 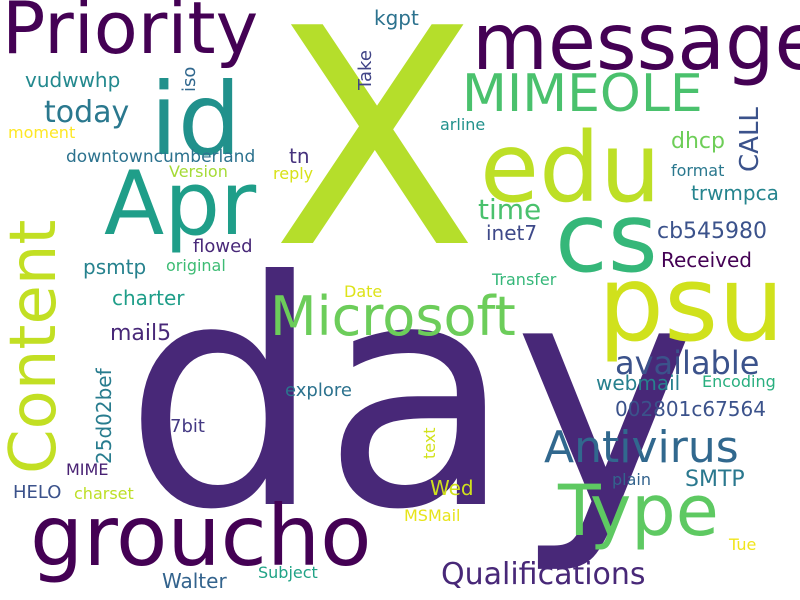 What do you see at coordinates (570, 168) in the screenshot?
I see `word-edu: edu` at bounding box center [570, 168].